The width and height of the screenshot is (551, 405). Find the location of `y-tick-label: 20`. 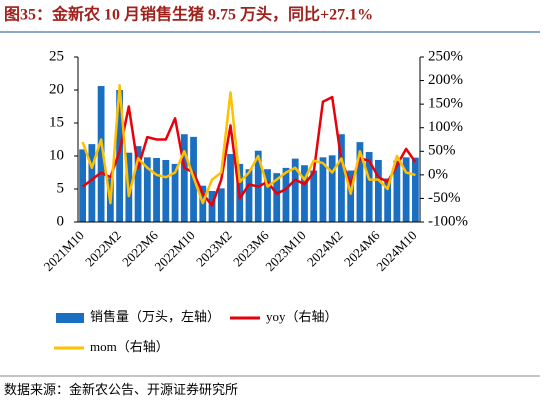

y-tick-label: 20 is located at coordinates (56, 89).